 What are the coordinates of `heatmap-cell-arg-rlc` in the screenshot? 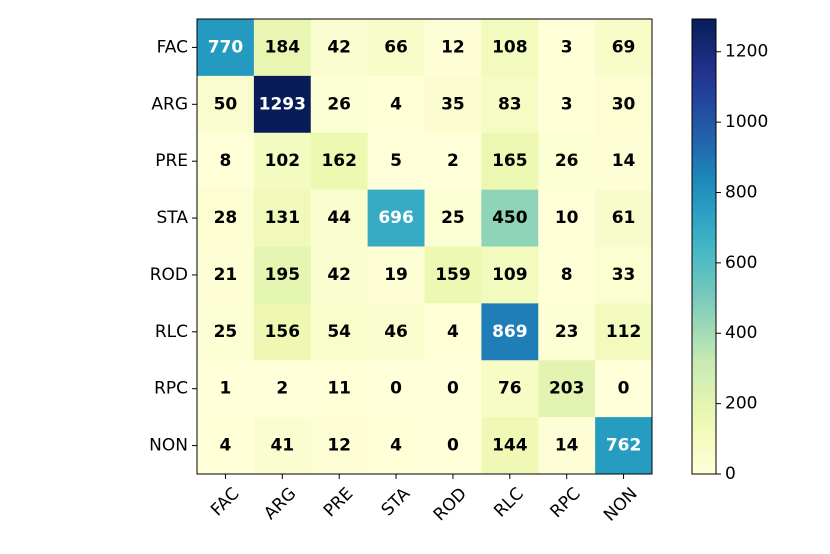 It's located at (510, 104).